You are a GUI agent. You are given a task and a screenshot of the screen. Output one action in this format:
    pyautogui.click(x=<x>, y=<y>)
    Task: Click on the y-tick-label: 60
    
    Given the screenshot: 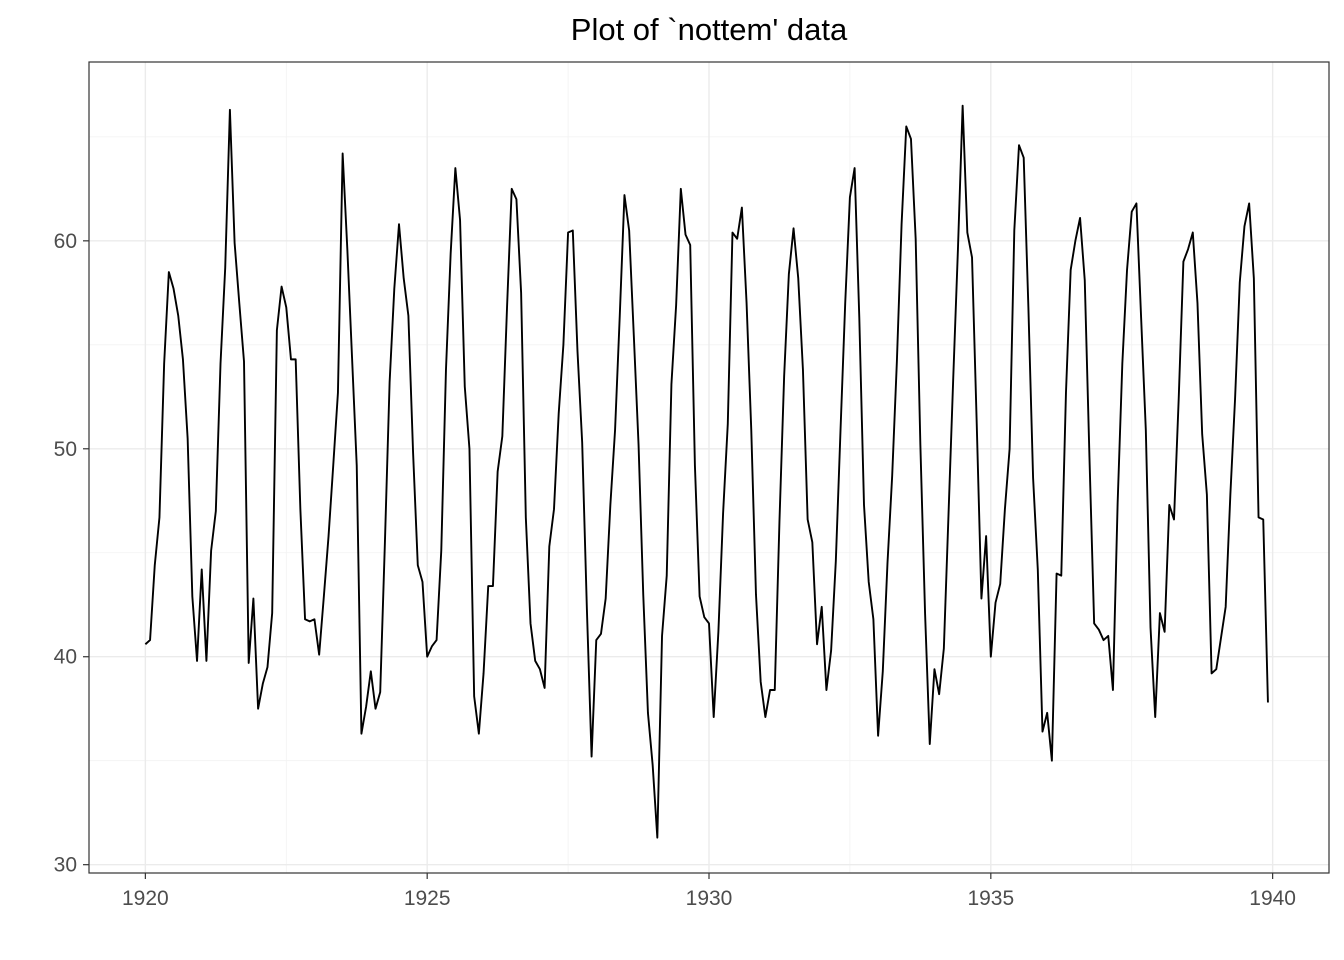 What is the action you would take?
    pyautogui.click(x=65, y=241)
    